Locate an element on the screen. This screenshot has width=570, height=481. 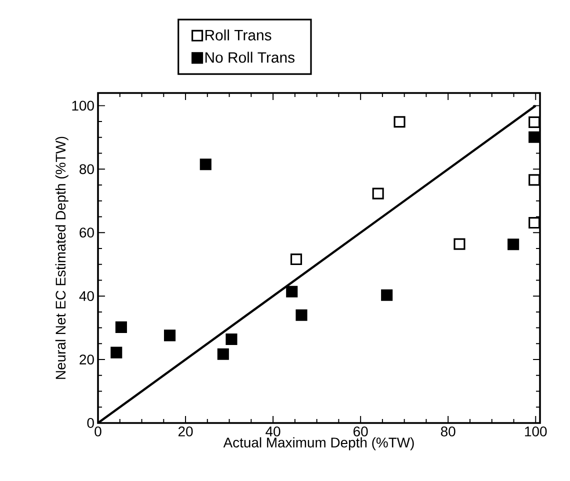
x-axis-title: Actual Maximum Depth (%TW) is located at coordinates (318, 443).